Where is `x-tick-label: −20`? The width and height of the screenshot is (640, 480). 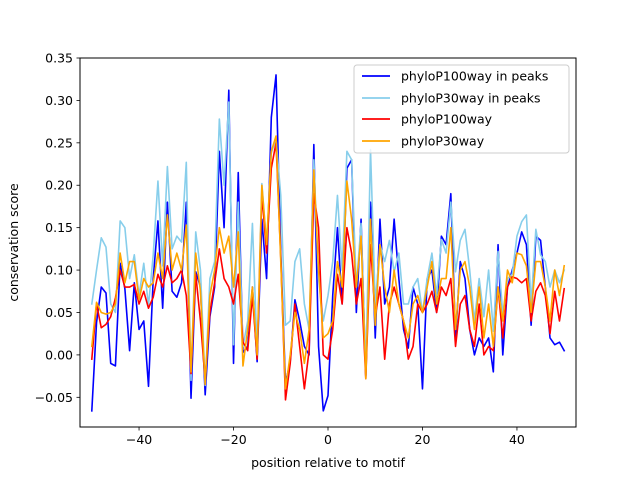 x-tick-label: −20 is located at coordinates (233, 439).